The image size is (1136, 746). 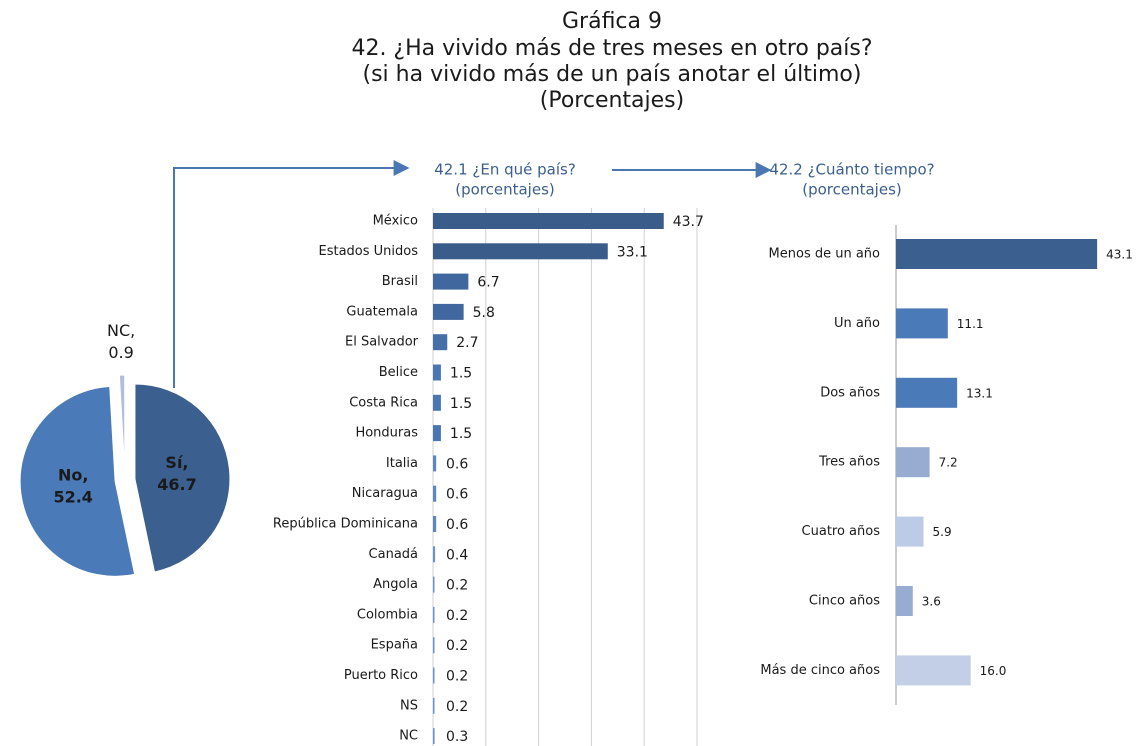 What do you see at coordinates (632, 252) in the screenshot?
I see `value-label: 33.1` at bounding box center [632, 252].